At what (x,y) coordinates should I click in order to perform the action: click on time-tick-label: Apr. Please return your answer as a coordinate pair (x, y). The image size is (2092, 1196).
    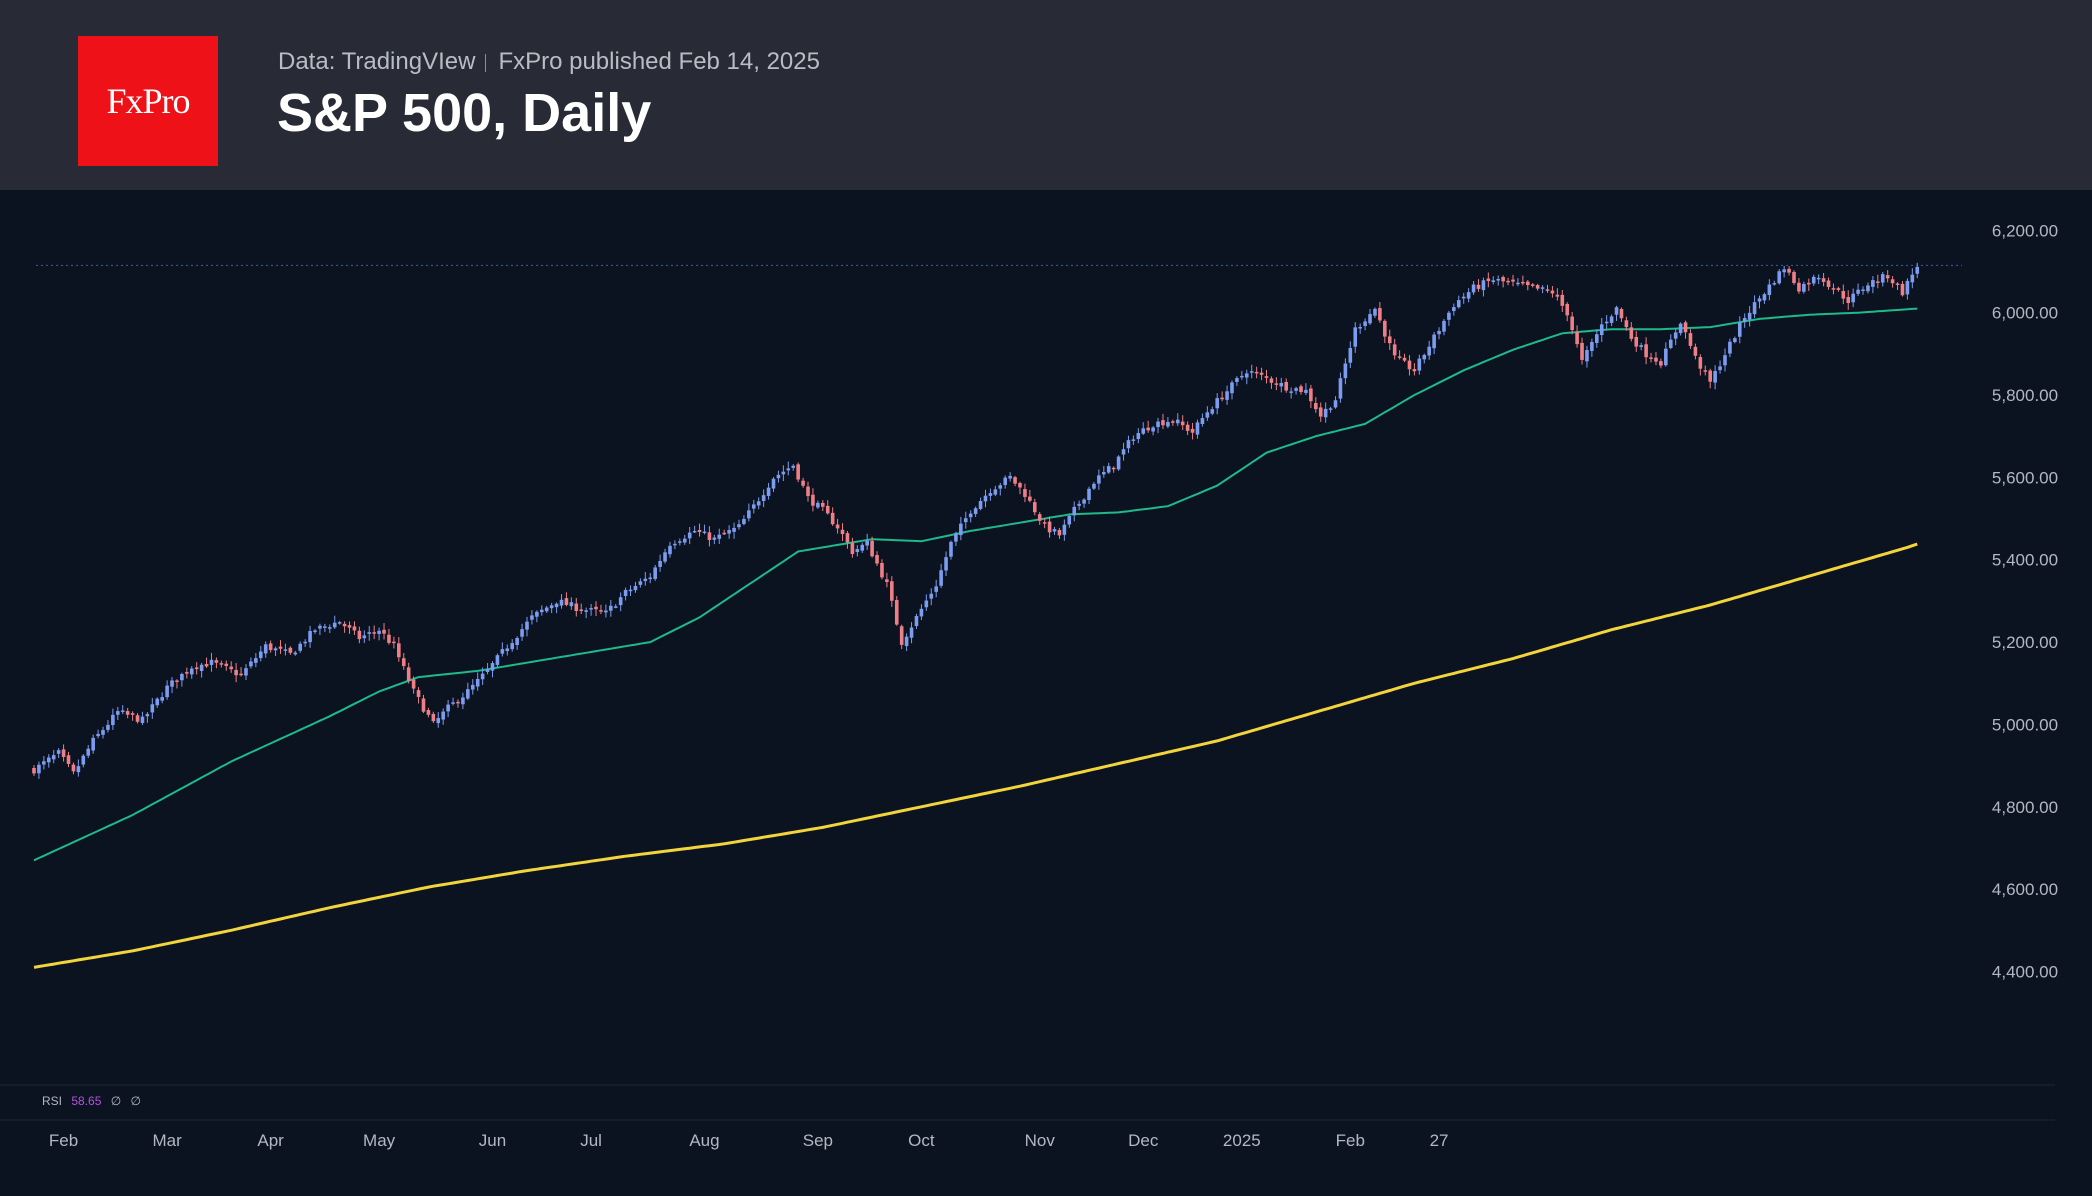
    Looking at the image, I should click on (270, 1140).